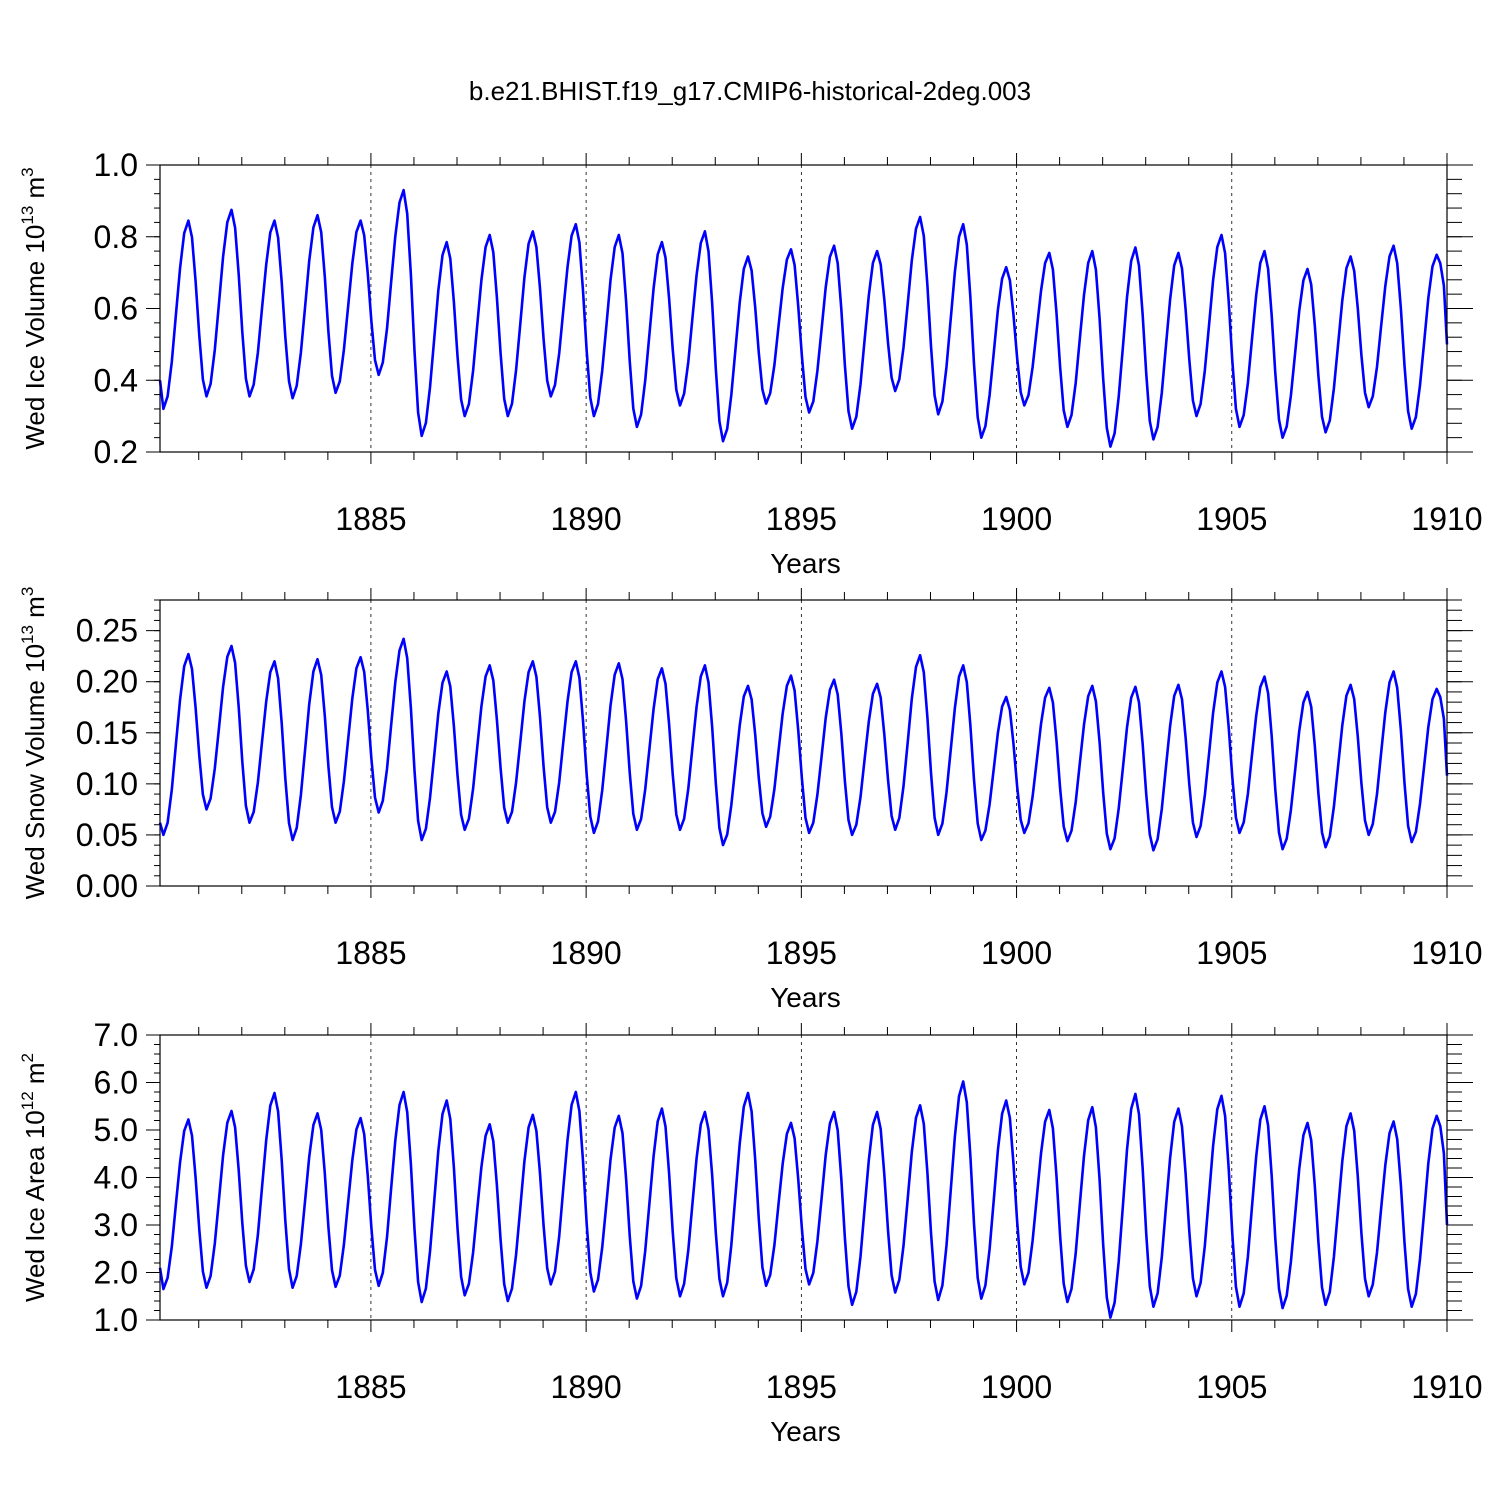 The width and height of the screenshot is (1500, 1500). Describe the element at coordinates (116, 1083) in the screenshot. I see `y-tick-label: 6.0` at that location.